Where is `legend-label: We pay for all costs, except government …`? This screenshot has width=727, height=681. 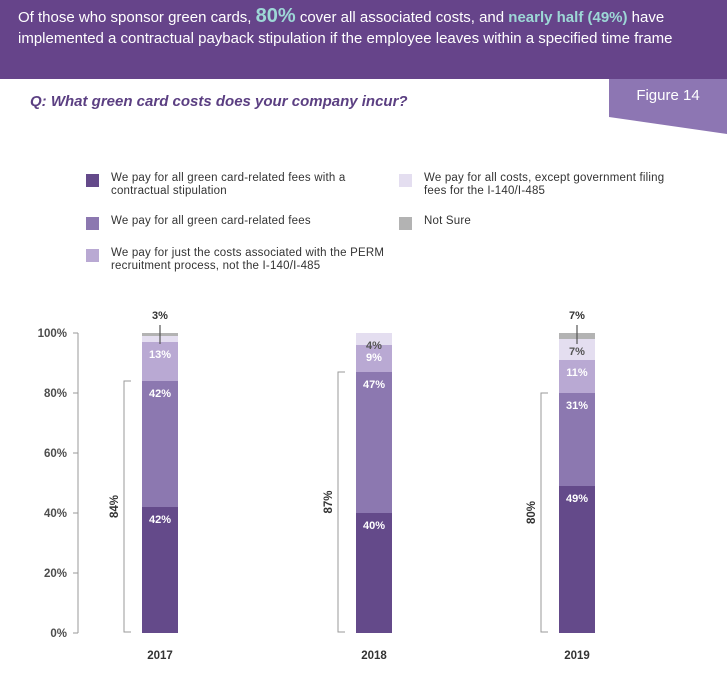 legend-label: We pay for all costs, except government … is located at coordinates (544, 184).